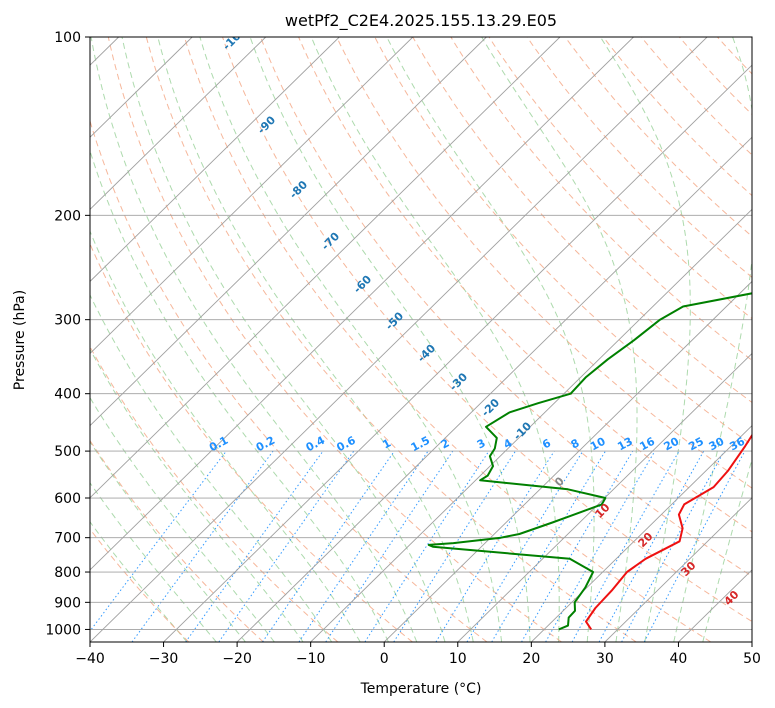 Image resolution: width=775 pixels, height=708 pixels. Describe the element at coordinates (63, 630) in the screenshot. I see `y-tick-label: 1000` at that location.